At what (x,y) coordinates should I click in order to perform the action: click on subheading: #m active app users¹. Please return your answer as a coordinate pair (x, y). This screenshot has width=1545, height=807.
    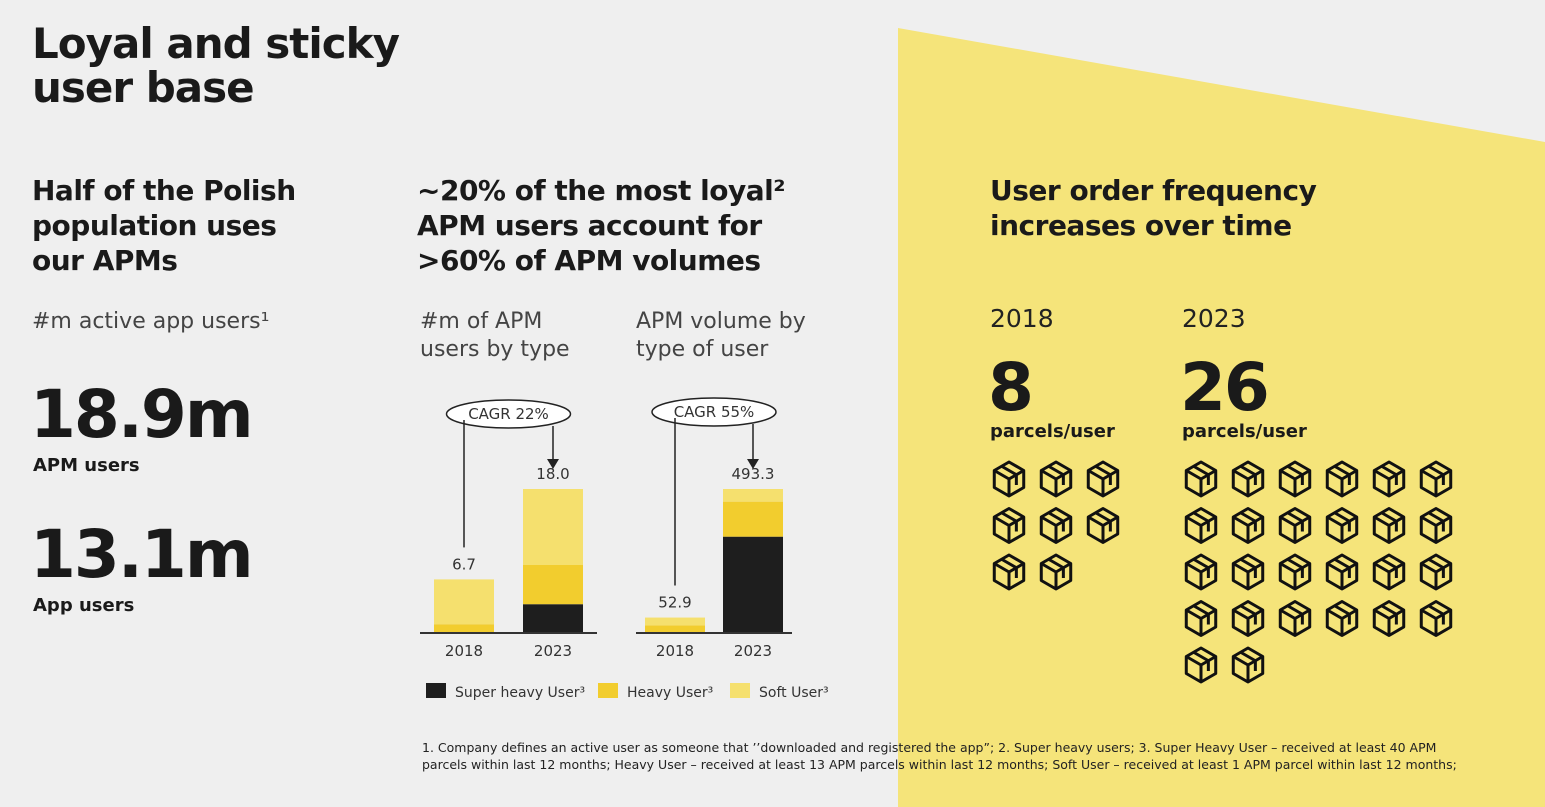
    Looking at the image, I should click on (150, 321).